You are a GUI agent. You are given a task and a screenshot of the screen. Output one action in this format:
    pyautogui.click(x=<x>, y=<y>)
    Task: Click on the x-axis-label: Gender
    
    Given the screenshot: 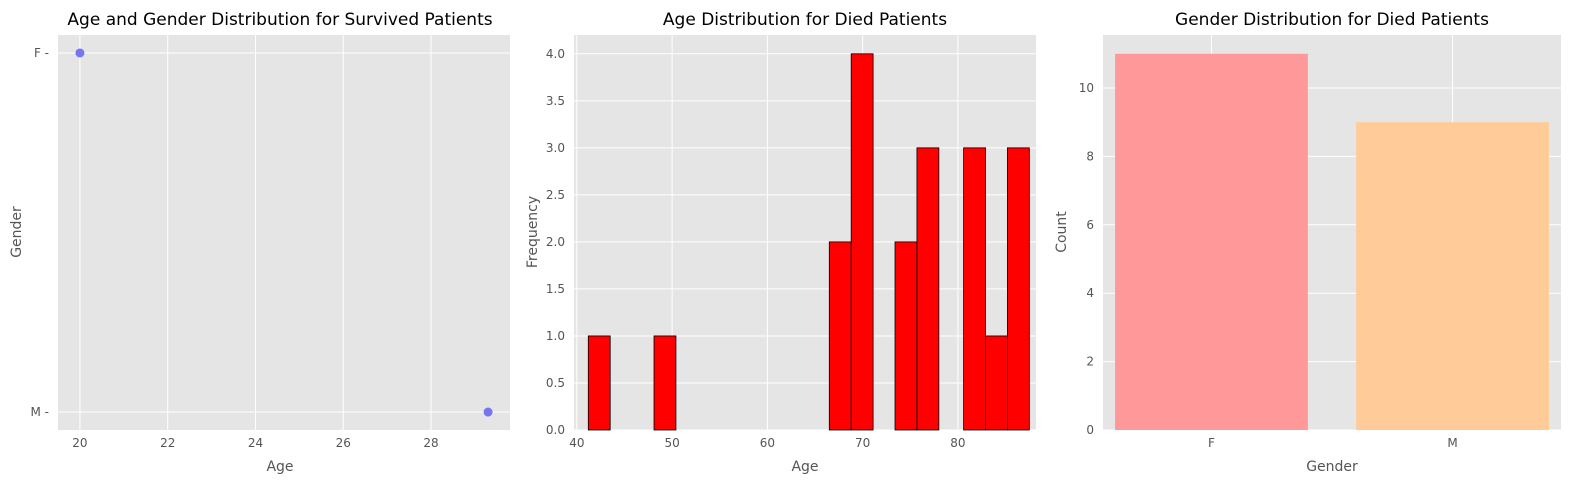 What is the action you would take?
    pyautogui.click(x=1332, y=467)
    